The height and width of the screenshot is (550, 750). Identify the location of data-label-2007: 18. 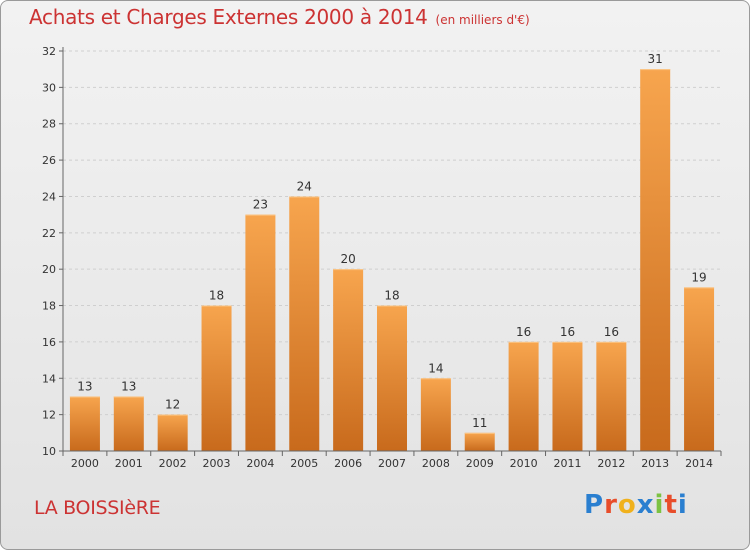
(391, 296).